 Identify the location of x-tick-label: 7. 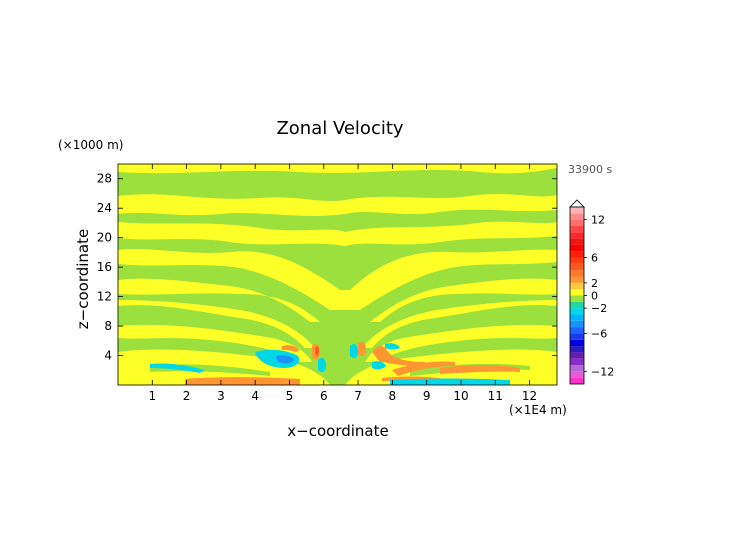
(358, 396).